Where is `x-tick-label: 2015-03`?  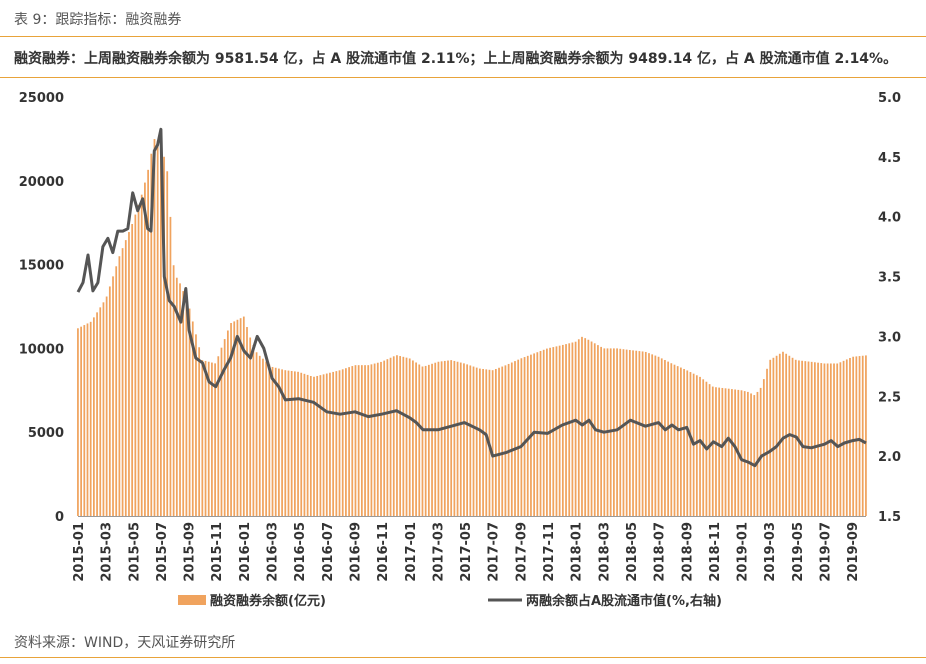
x-tick-label: 2015-03 is located at coordinates (107, 552).